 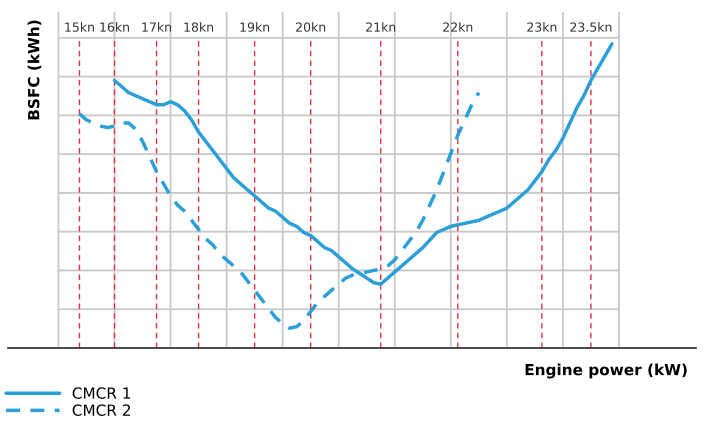 I want to click on x-tick-label: 16kn, so click(x=114, y=27).